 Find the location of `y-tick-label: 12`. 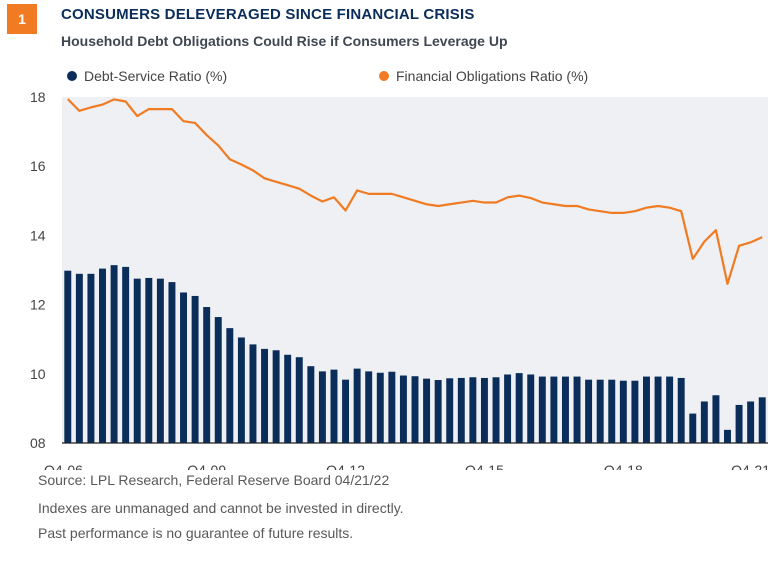

y-tick-label: 12 is located at coordinates (38, 305).